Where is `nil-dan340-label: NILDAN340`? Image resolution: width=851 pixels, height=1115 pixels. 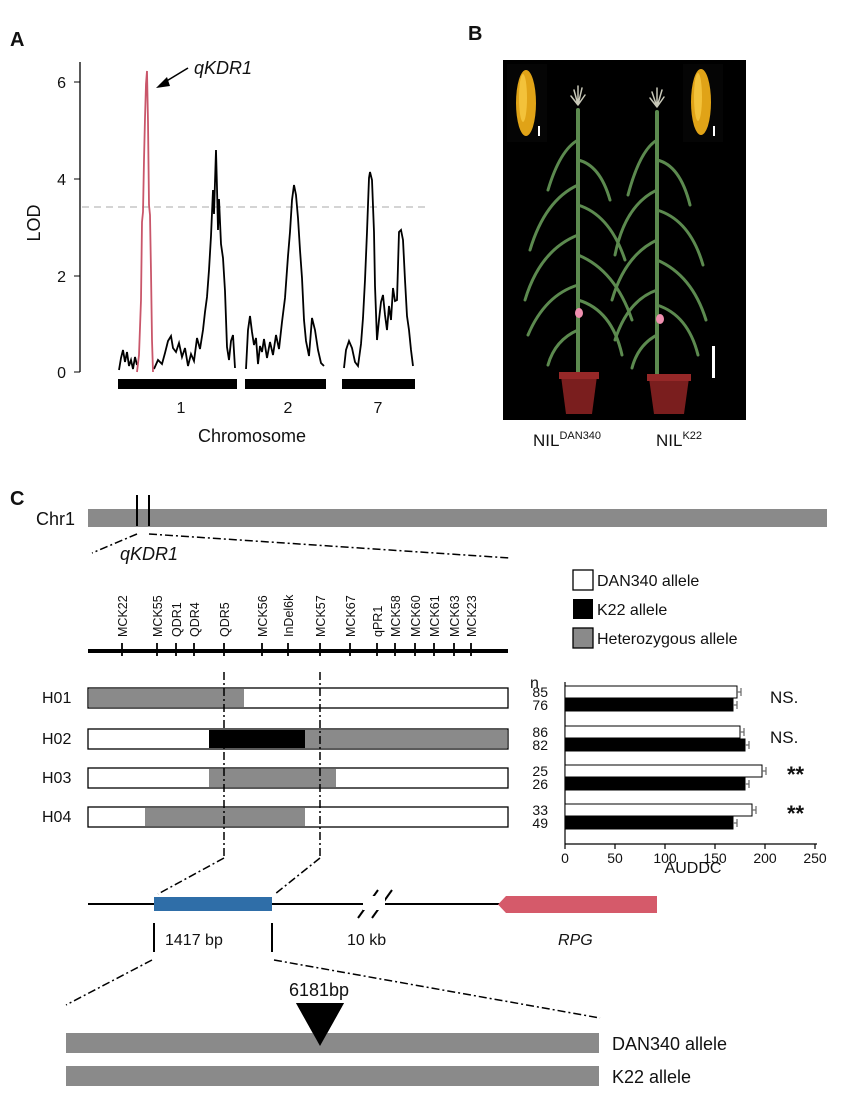 nil-dan340-label: NILDAN340 is located at coordinates (567, 440).